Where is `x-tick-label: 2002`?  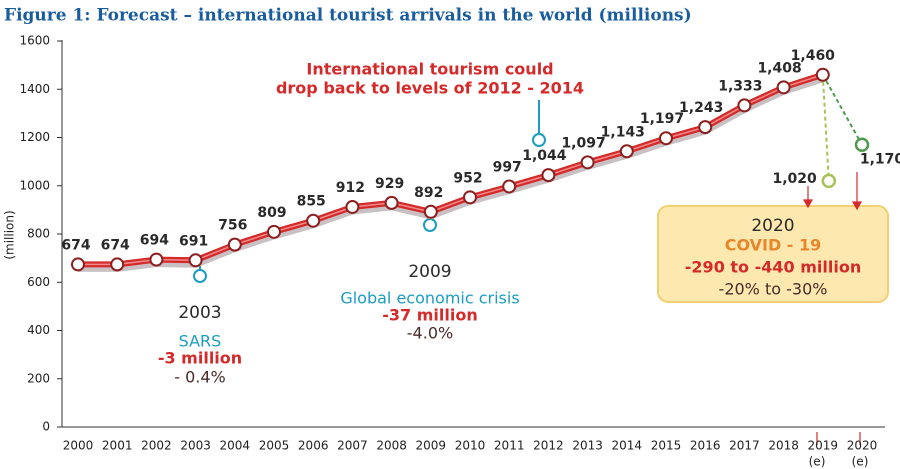 x-tick-label: 2002 is located at coordinates (156, 446).